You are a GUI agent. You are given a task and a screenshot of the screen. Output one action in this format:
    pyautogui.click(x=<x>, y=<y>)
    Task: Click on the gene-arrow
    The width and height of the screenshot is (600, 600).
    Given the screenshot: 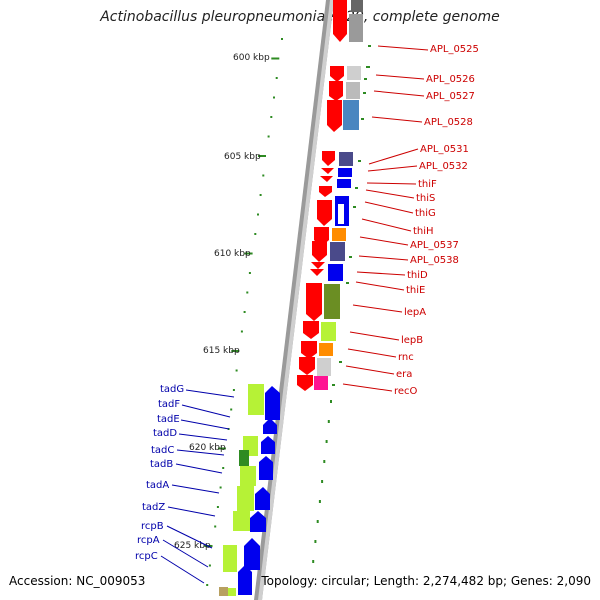 What is the action you would take?
    pyautogui.click(x=340, y=21)
    